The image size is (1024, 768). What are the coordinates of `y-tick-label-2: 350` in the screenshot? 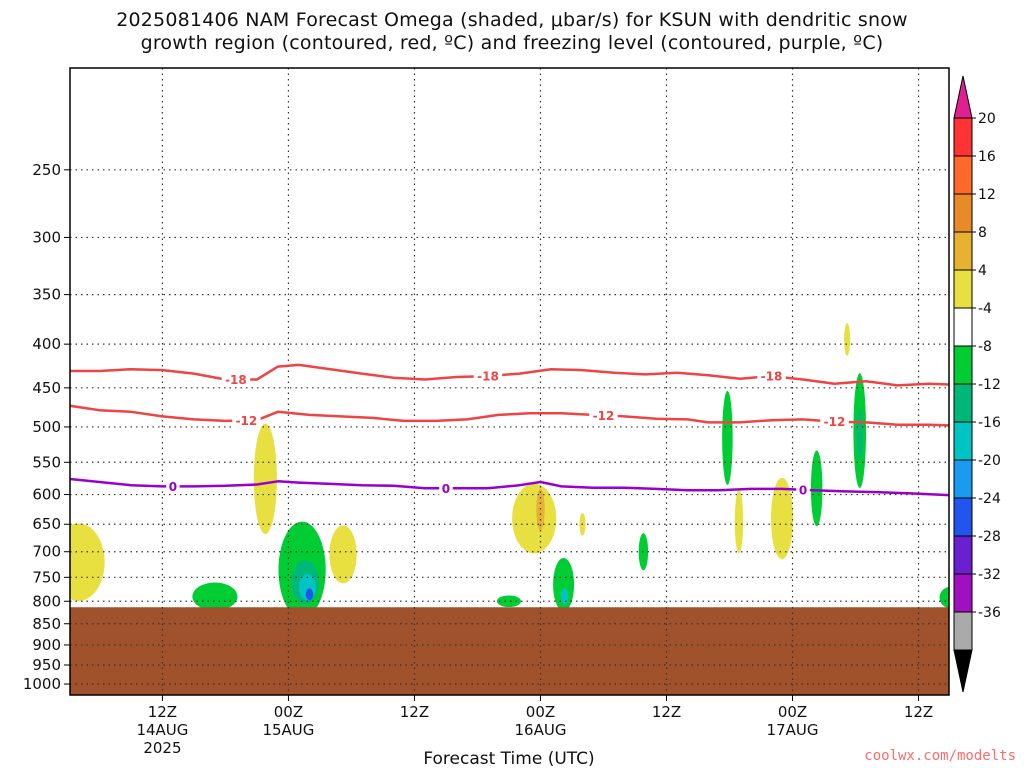 It's located at (46, 295).